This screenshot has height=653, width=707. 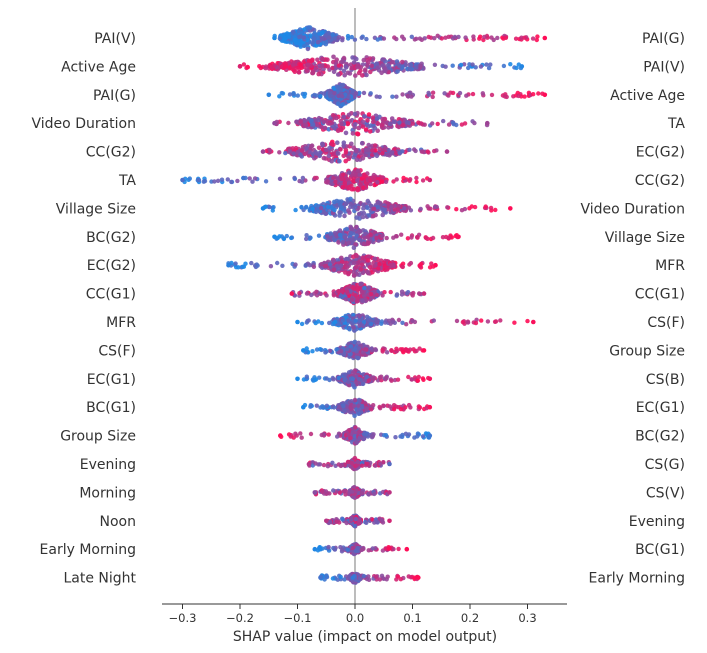 I want to click on beeswarm-row, so click(x=415, y=322).